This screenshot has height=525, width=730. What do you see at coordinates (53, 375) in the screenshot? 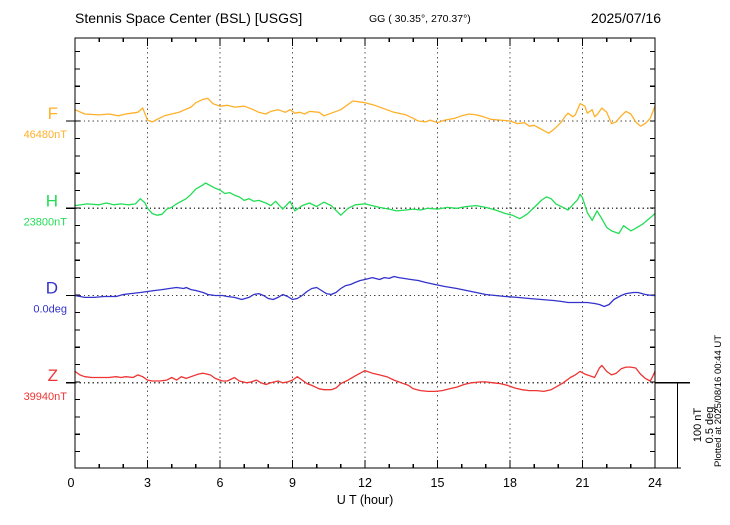
I see `series-letter-Z: Z` at bounding box center [53, 375].